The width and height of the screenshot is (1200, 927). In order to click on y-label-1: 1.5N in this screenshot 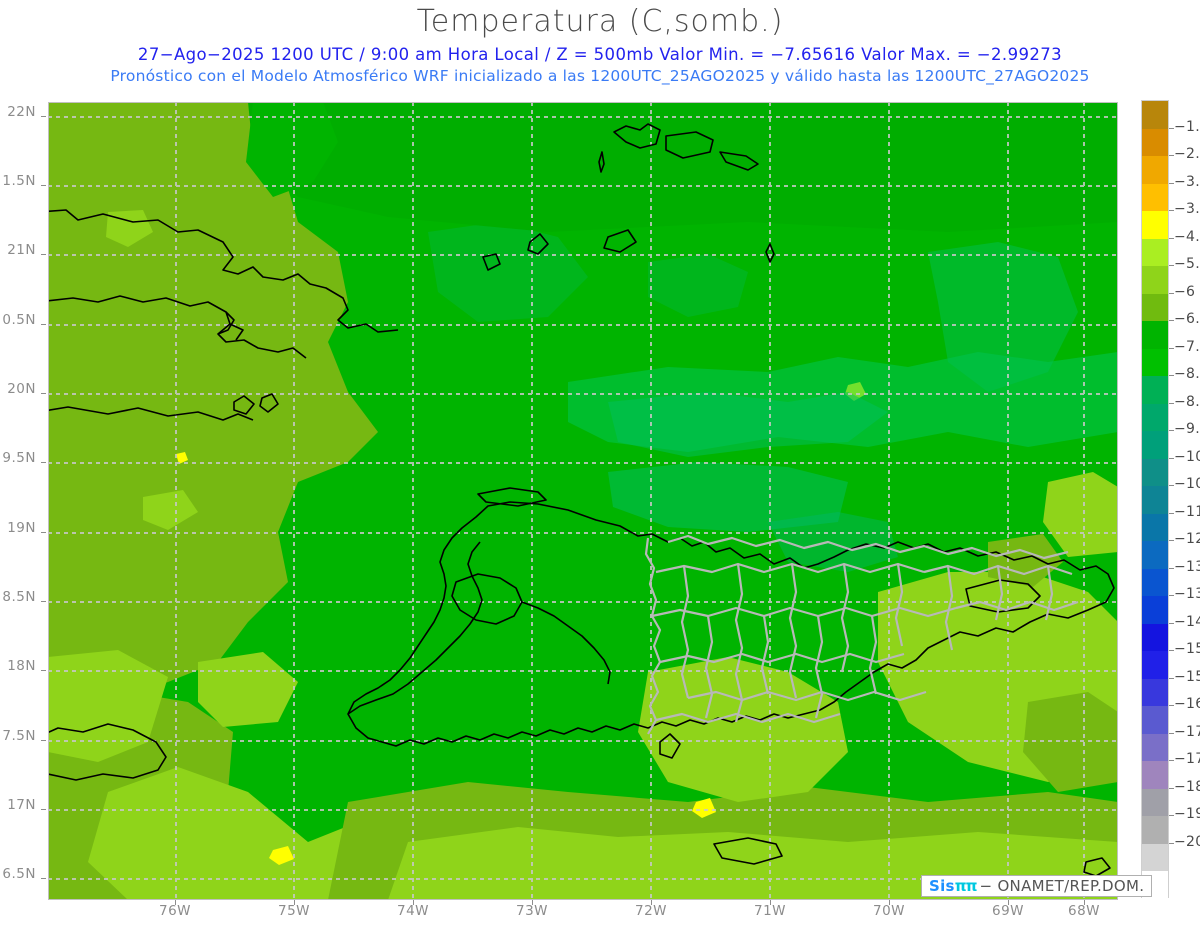, I will do `click(19, 181)`.